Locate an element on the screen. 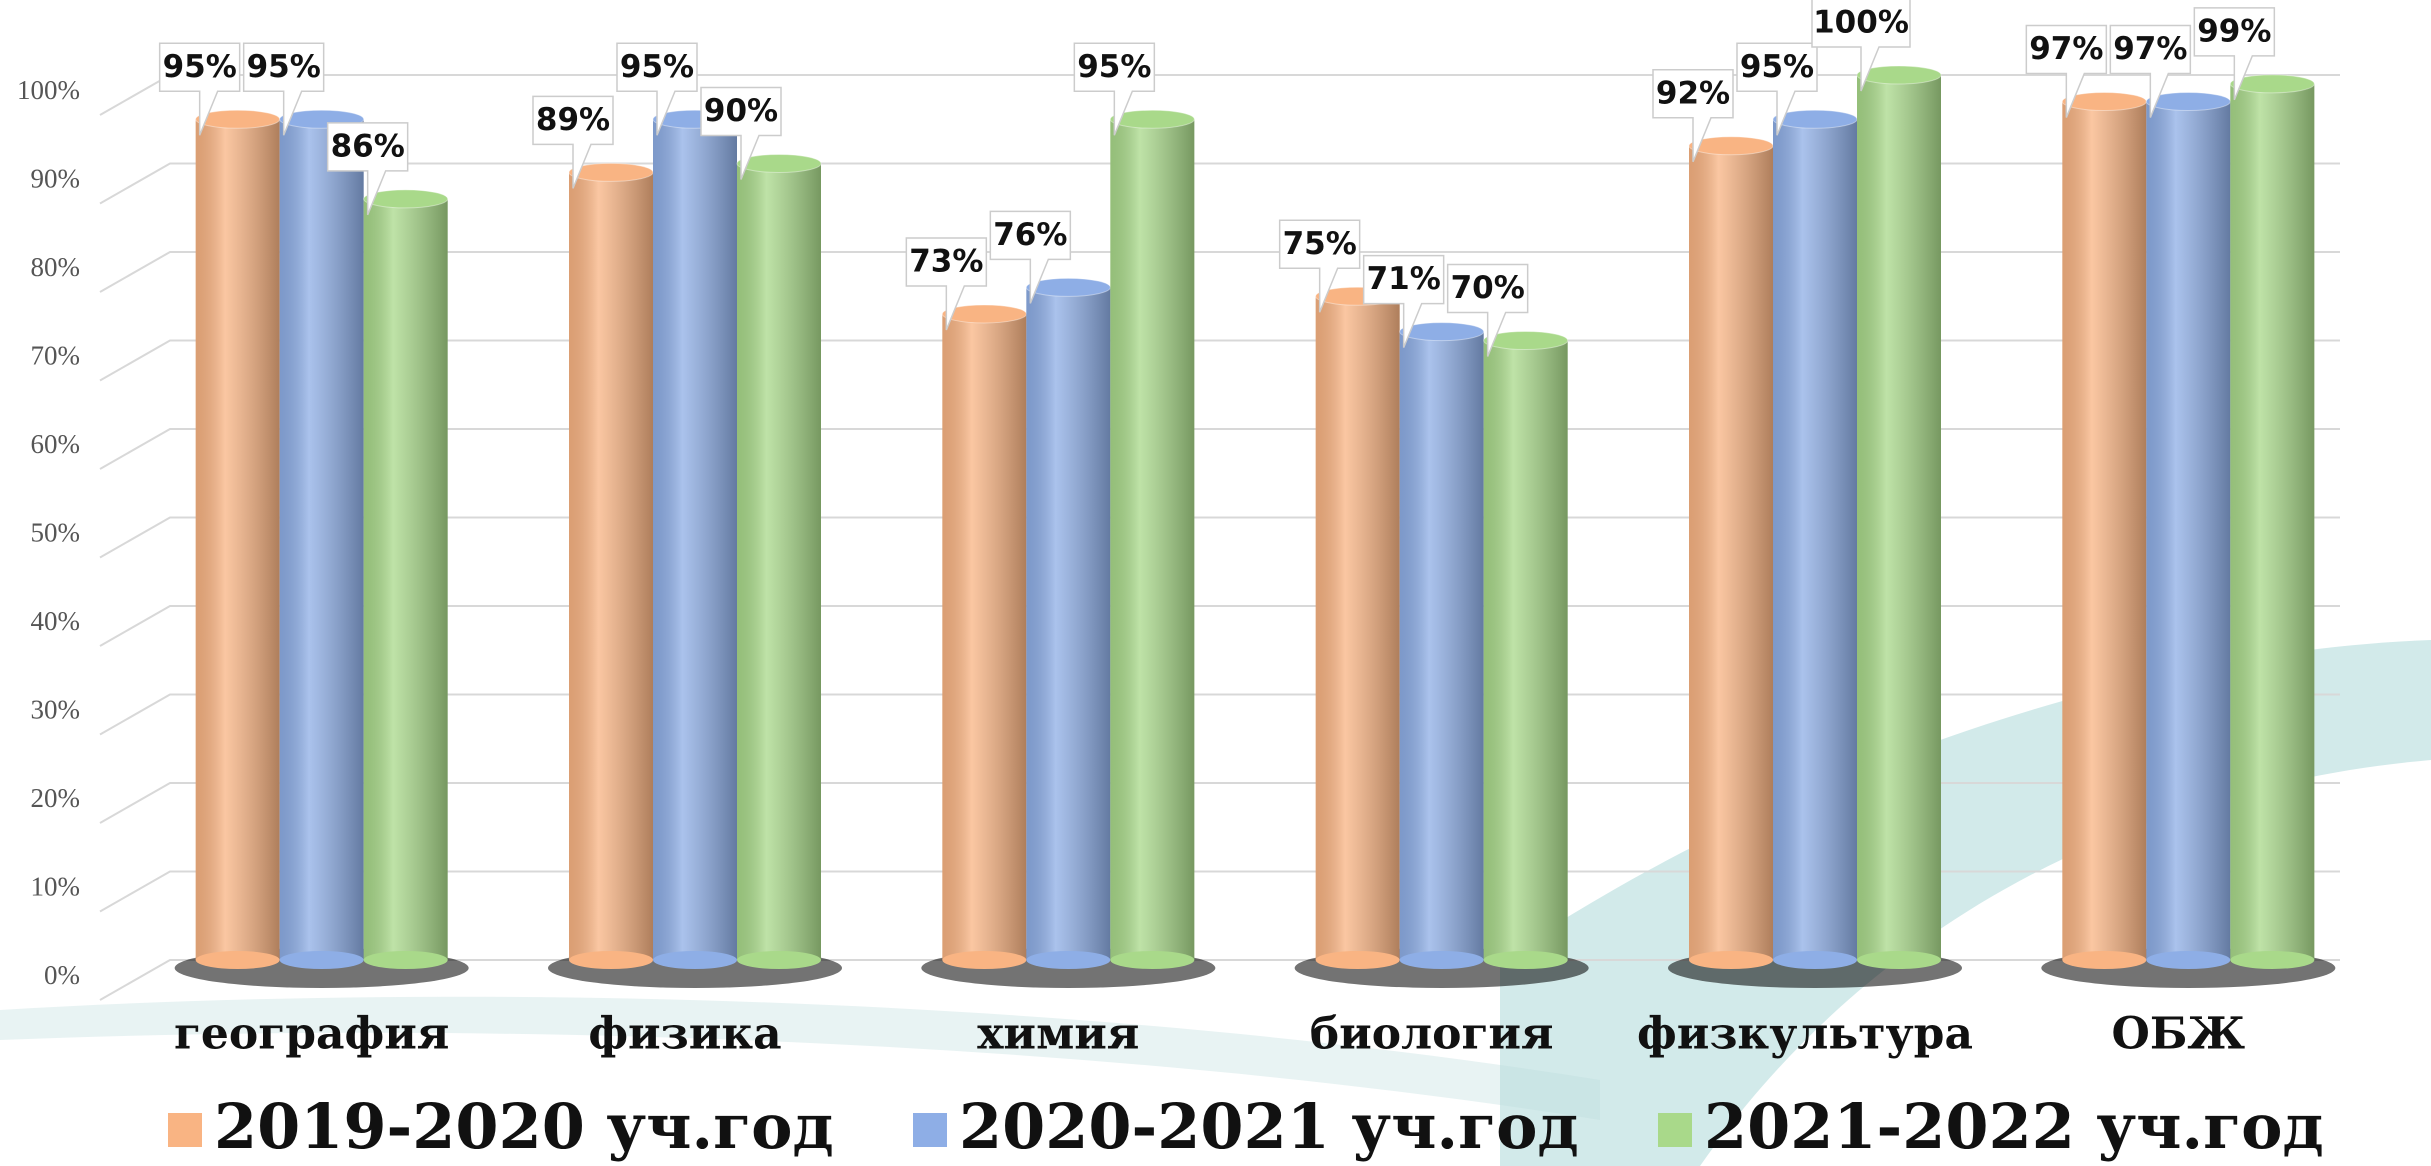 The height and width of the screenshot is (1166, 2431). y-tick-label: 40% is located at coordinates (56, 621).